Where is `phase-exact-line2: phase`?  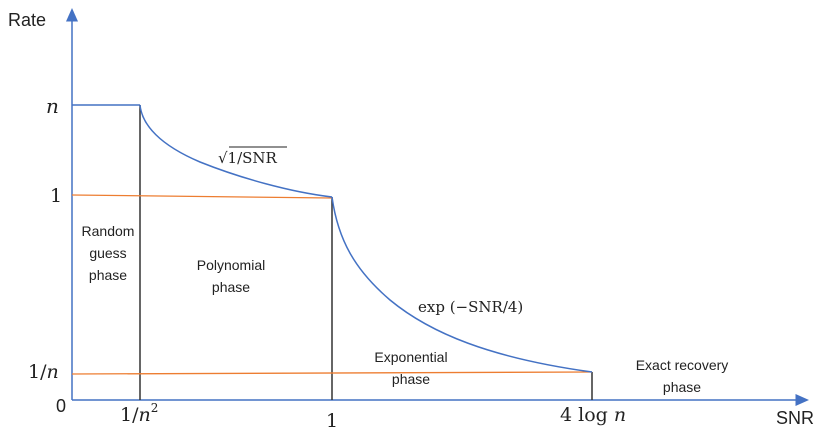 phase-exact-line2: phase is located at coordinates (682, 387).